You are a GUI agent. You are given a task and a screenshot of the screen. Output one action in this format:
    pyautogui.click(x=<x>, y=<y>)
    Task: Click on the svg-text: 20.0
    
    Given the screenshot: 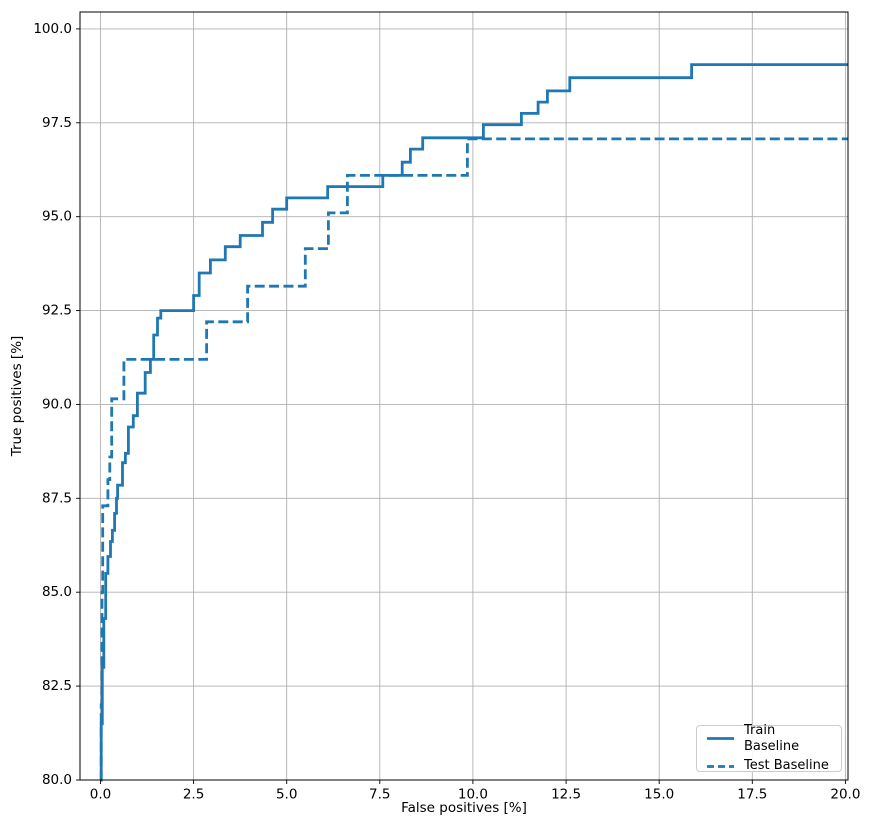 What is the action you would take?
    pyautogui.click(x=845, y=795)
    